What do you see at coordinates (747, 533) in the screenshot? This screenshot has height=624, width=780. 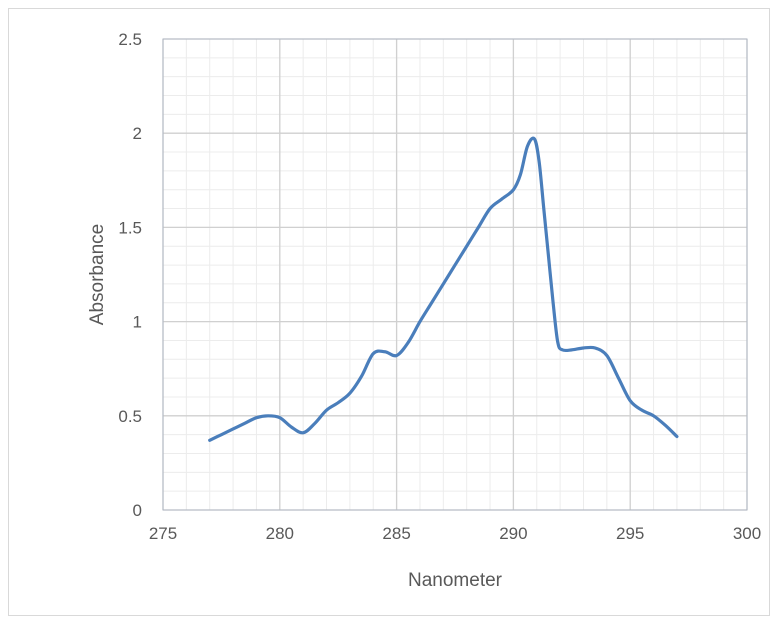 I see `x-tick-label: 300` at bounding box center [747, 533].